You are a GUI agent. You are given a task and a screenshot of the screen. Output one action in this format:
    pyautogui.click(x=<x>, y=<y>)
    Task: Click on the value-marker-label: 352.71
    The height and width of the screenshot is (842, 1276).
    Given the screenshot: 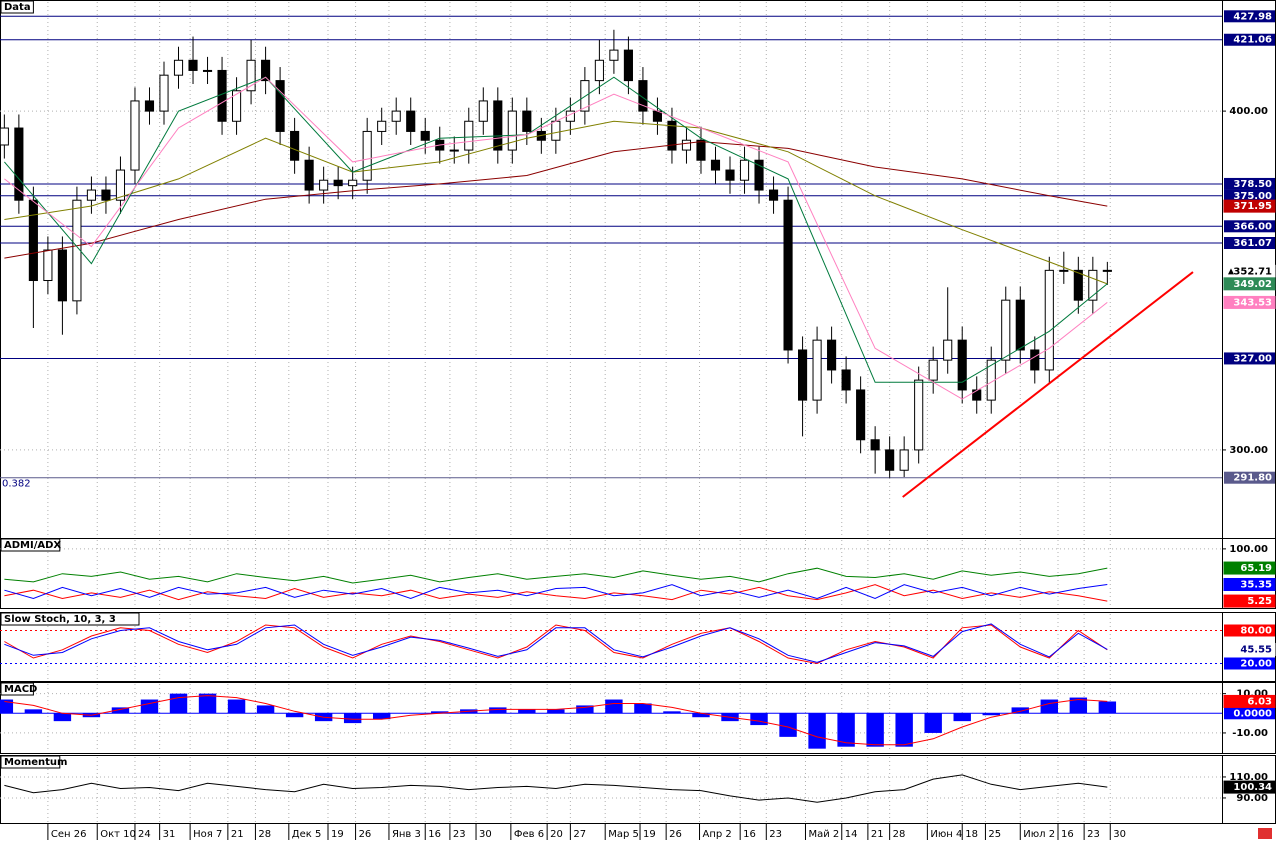 What is the action you would take?
    pyautogui.click(x=1252, y=271)
    